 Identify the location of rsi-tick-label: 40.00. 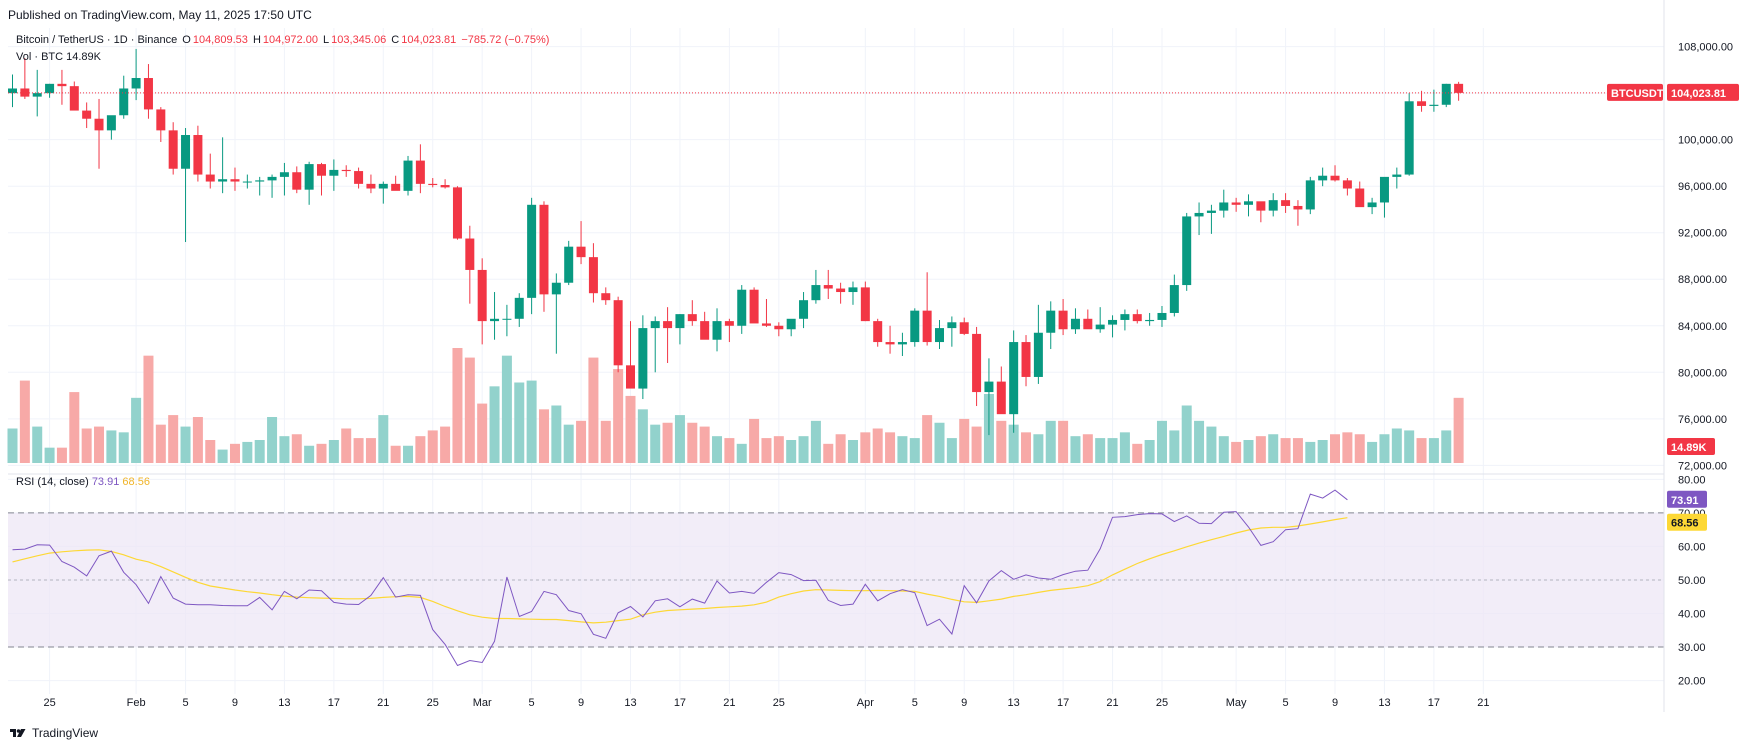
(1692, 615).